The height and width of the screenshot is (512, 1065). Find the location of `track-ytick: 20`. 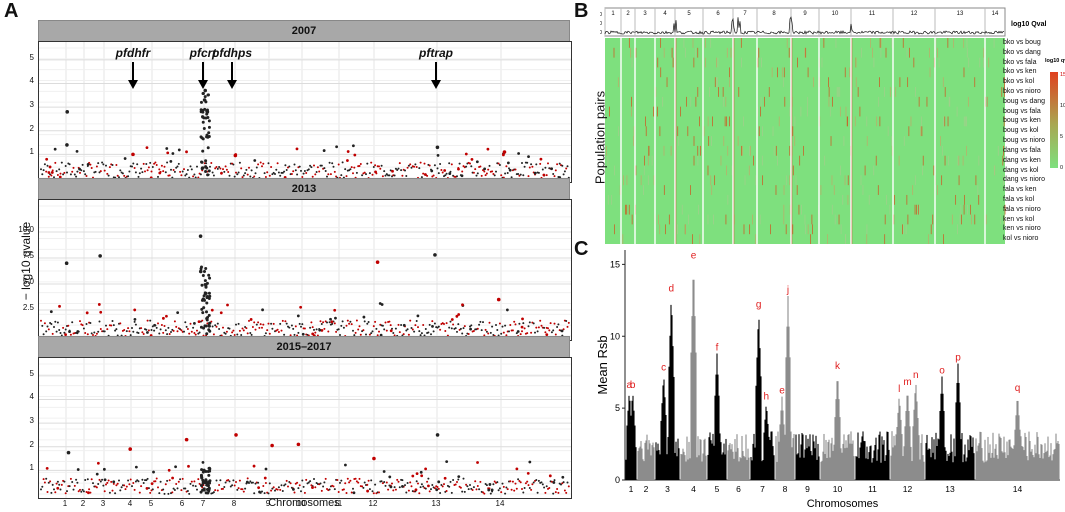

track-ytick: 20 is located at coordinates (601, 24).